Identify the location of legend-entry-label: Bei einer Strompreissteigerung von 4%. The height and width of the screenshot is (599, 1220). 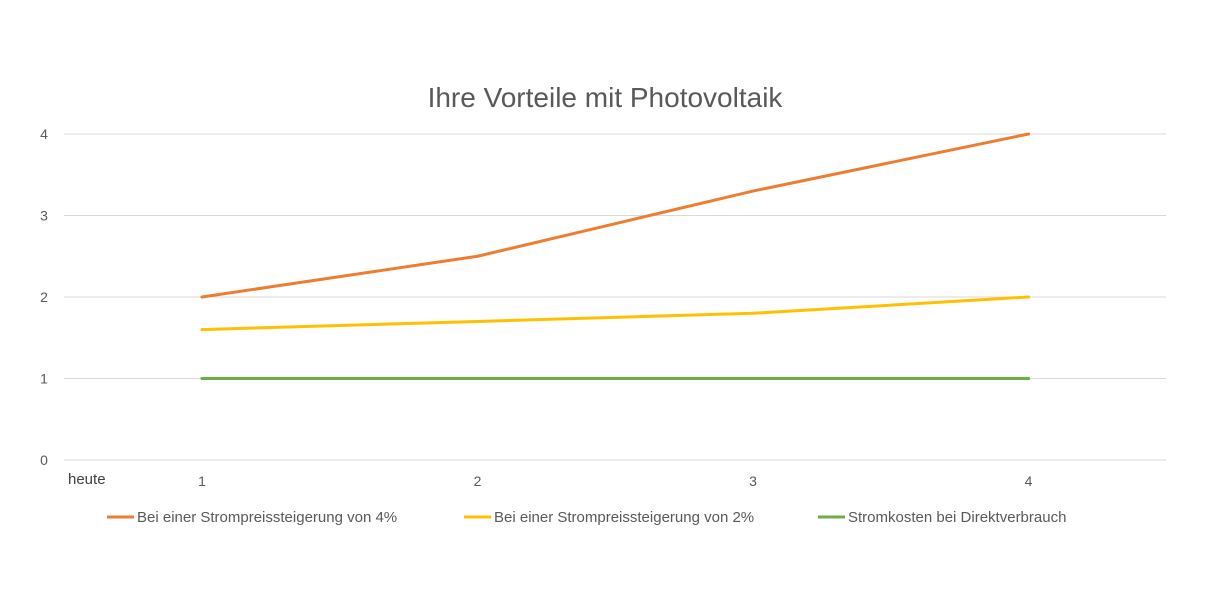
(267, 517).